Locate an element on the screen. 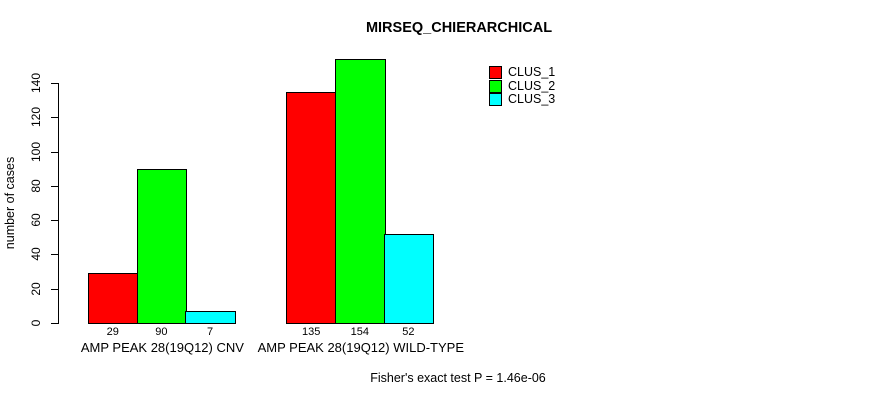 This screenshot has width=890, height=400. bar-value-label: 52 is located at coordinates (408, 332).